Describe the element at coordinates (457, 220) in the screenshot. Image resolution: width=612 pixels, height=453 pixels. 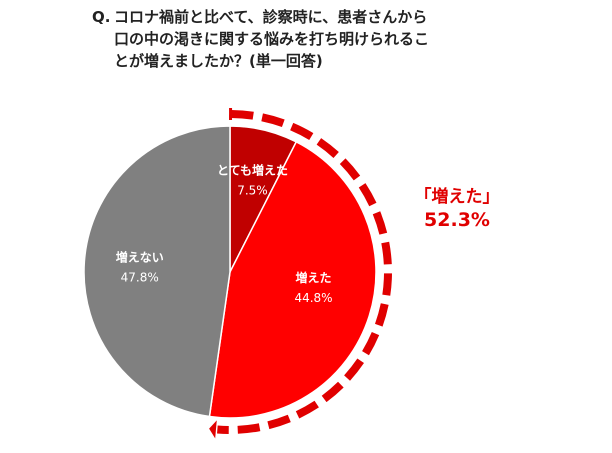
I see `callout-value: 52.3%` at that location.